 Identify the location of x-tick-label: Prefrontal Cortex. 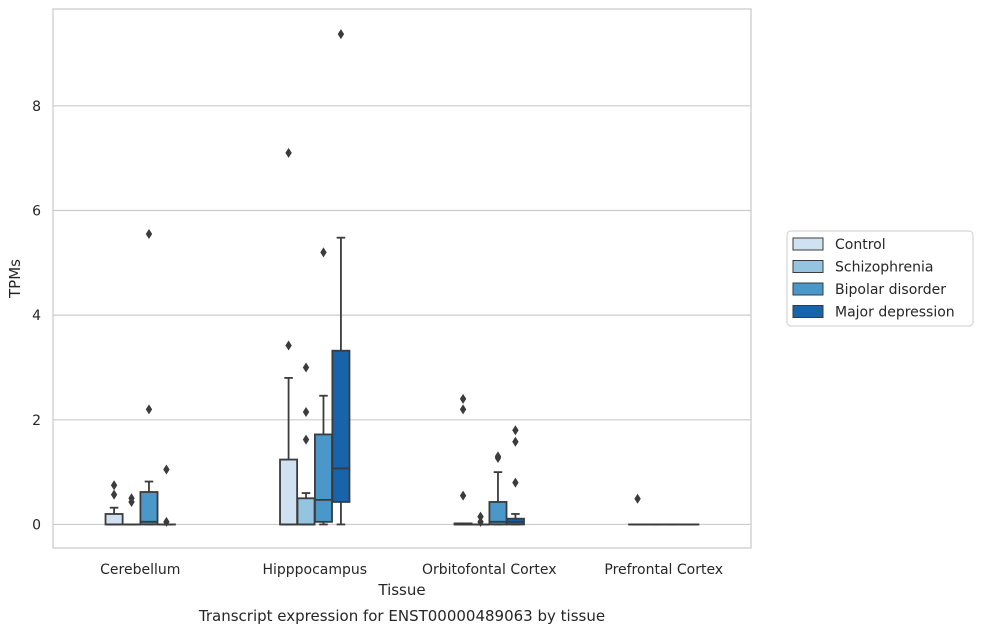
(663, 570).